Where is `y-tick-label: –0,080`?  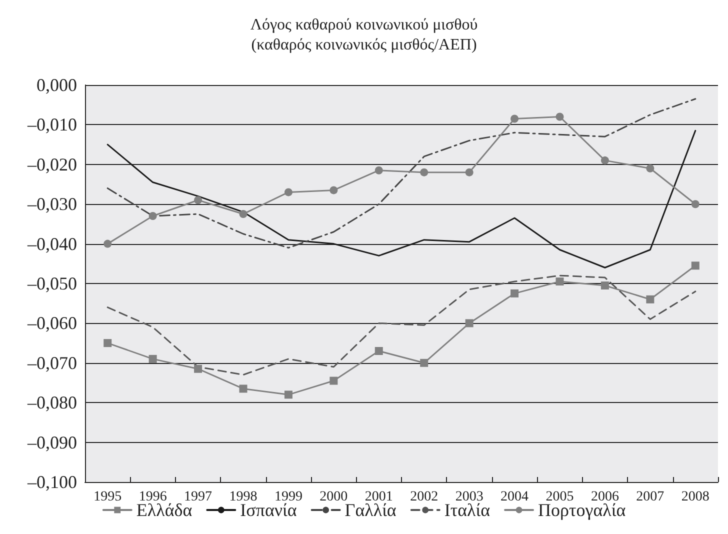
y-tick-label: –0,080 is located at coordinates (51, 402).